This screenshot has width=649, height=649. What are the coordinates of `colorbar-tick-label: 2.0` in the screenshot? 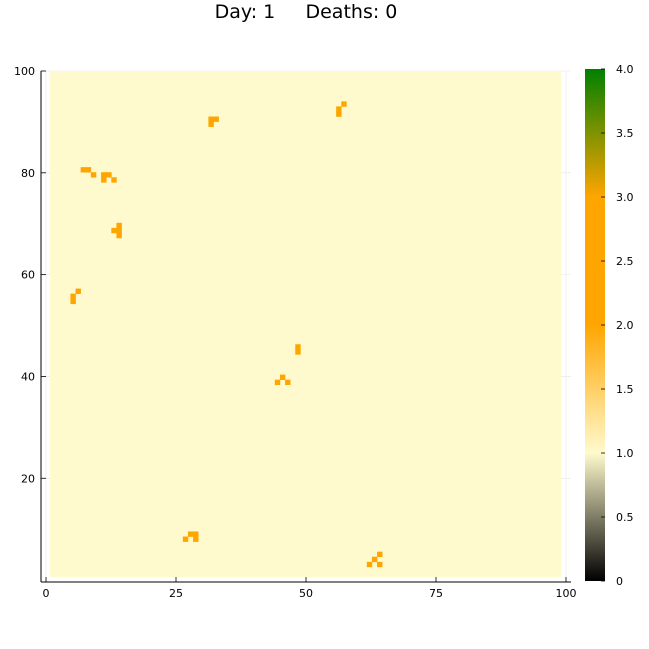 It's located at (625, 325).